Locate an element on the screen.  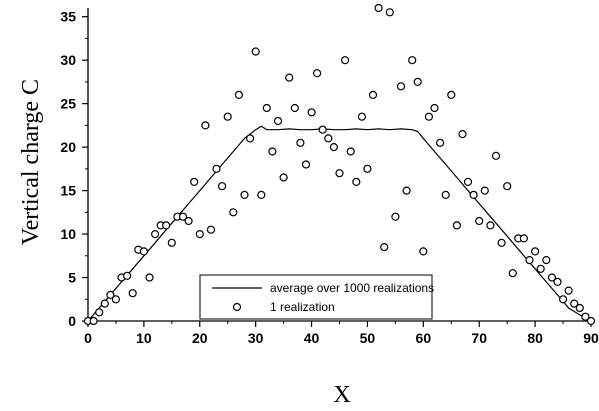
legend-label-average: average over 1000 realizations is located at coordinates (352, 288).